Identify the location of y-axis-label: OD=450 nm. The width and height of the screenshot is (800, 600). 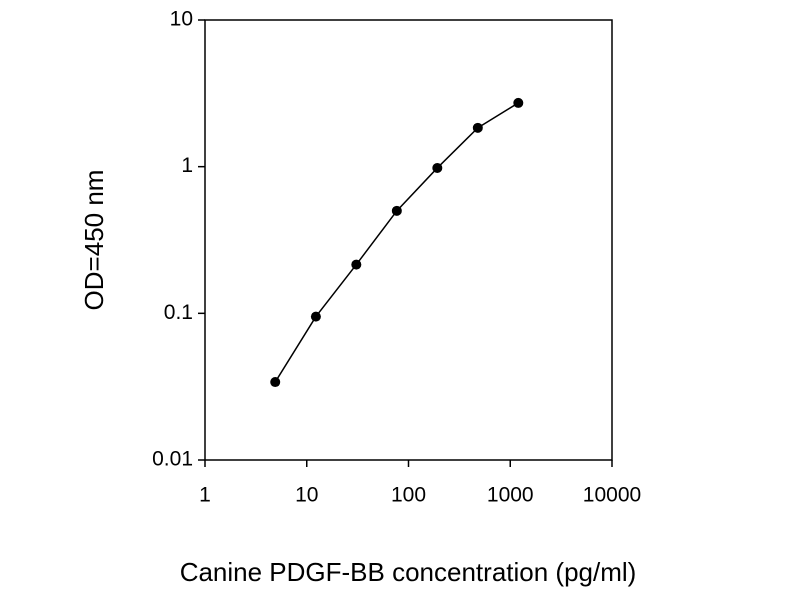
(94, 240).